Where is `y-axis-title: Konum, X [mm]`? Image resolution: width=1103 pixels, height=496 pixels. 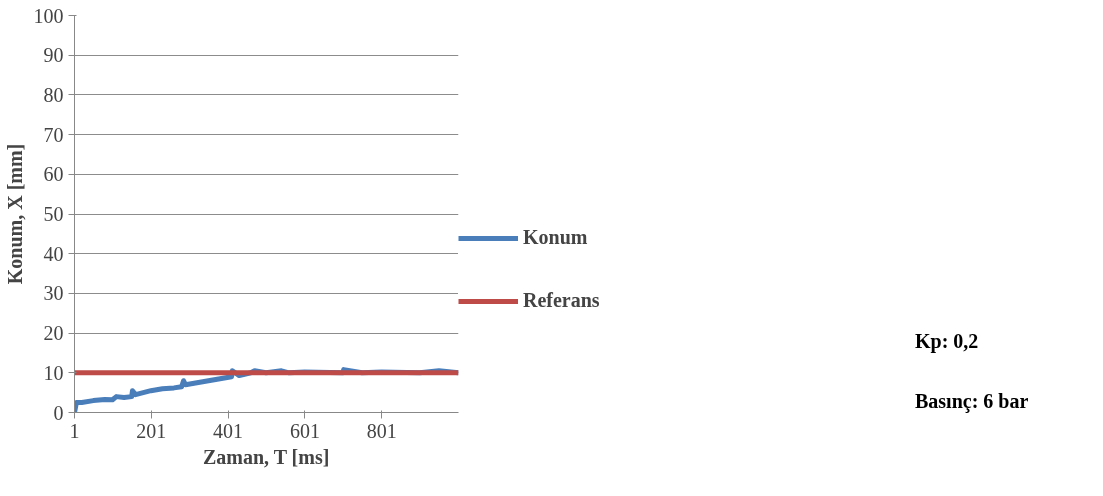 y-axis-title: Konum, X [mm] is located at coordinates (14, 214).